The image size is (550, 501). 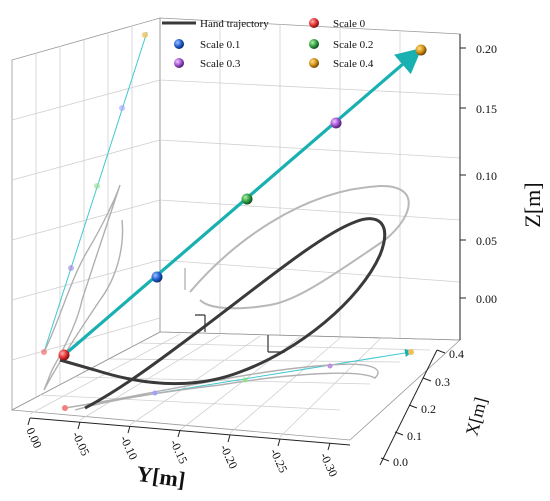 I want to click on z-axis: 0.20 0.15 0.10 0.05 0.00 Z[m], so click(x=502, y=187).